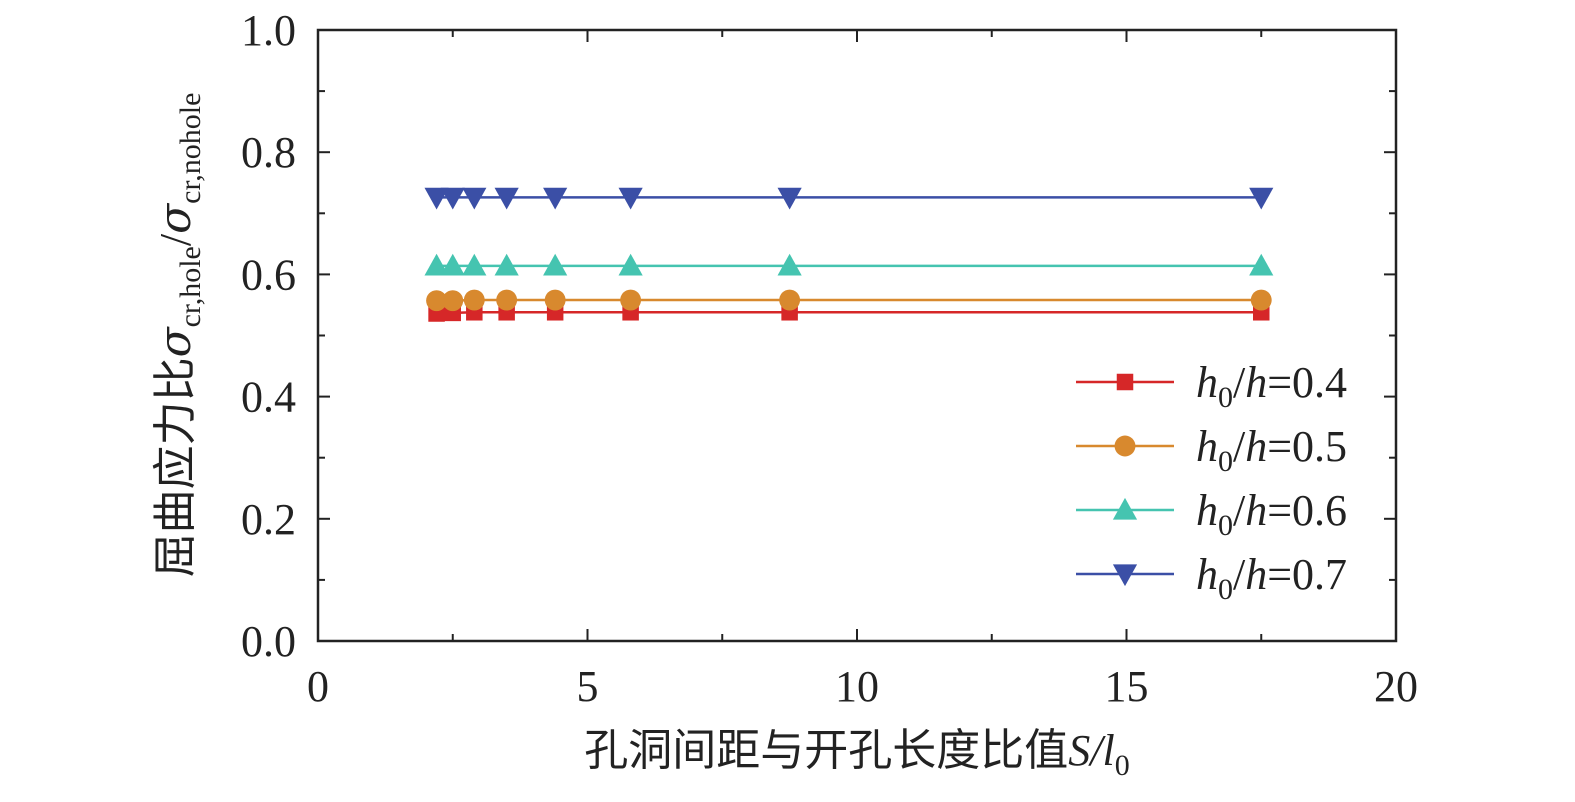 This screenshot has height=802, width=1575. Describe the element at coordinates (1307, 510) in the screenshot. I see `legend-label-value: =0.6` at that location.